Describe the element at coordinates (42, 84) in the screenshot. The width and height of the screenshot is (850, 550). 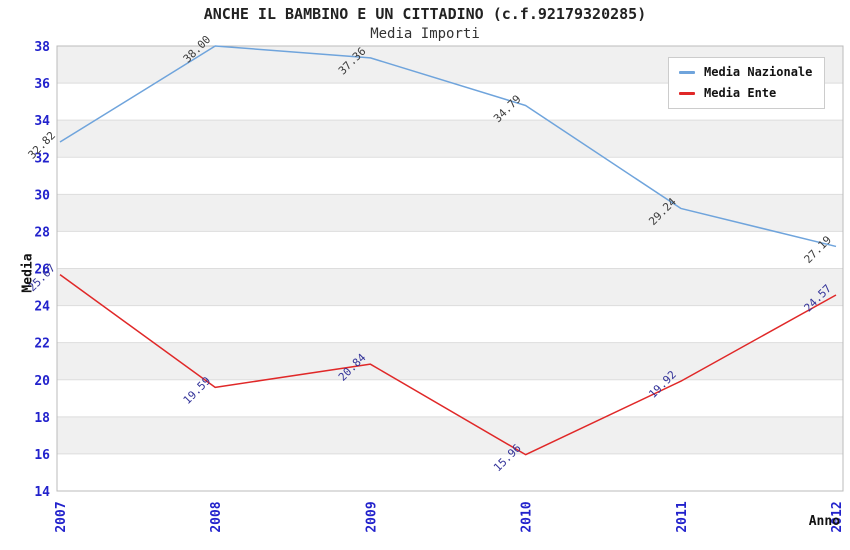
I see `y-tick-label: 36` at that location.